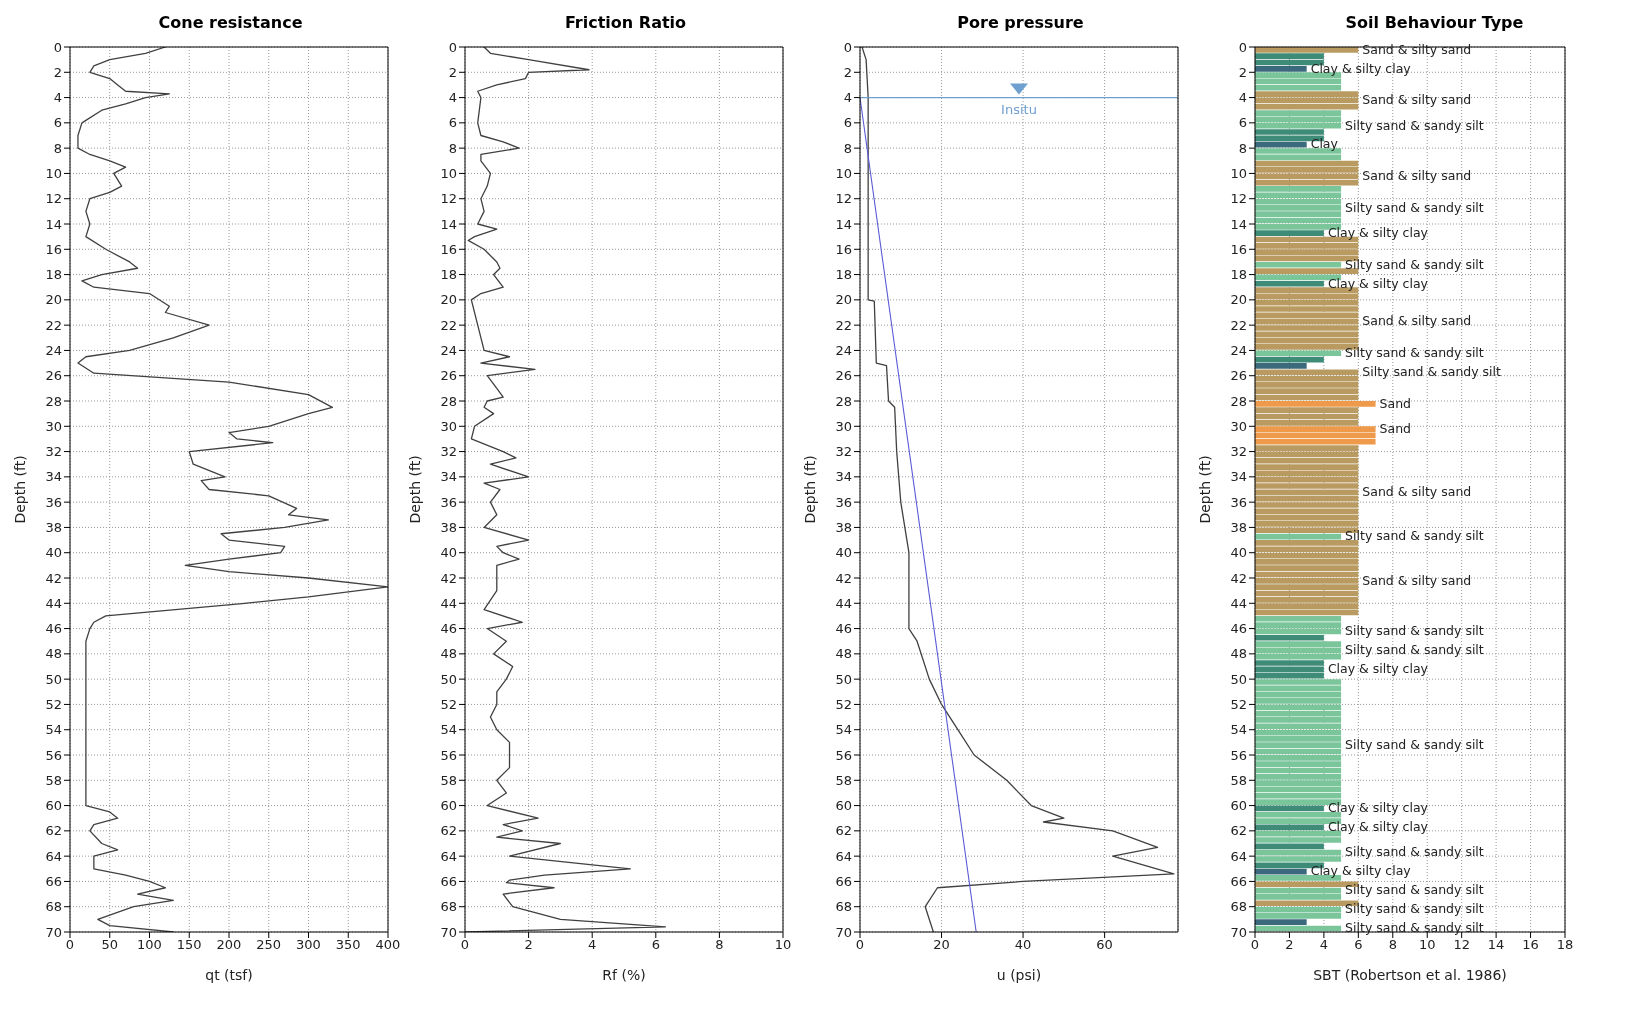  Describe the element at coordinates (149, 945) in the screenshot. I see `x-tick-label: 100` at that location.